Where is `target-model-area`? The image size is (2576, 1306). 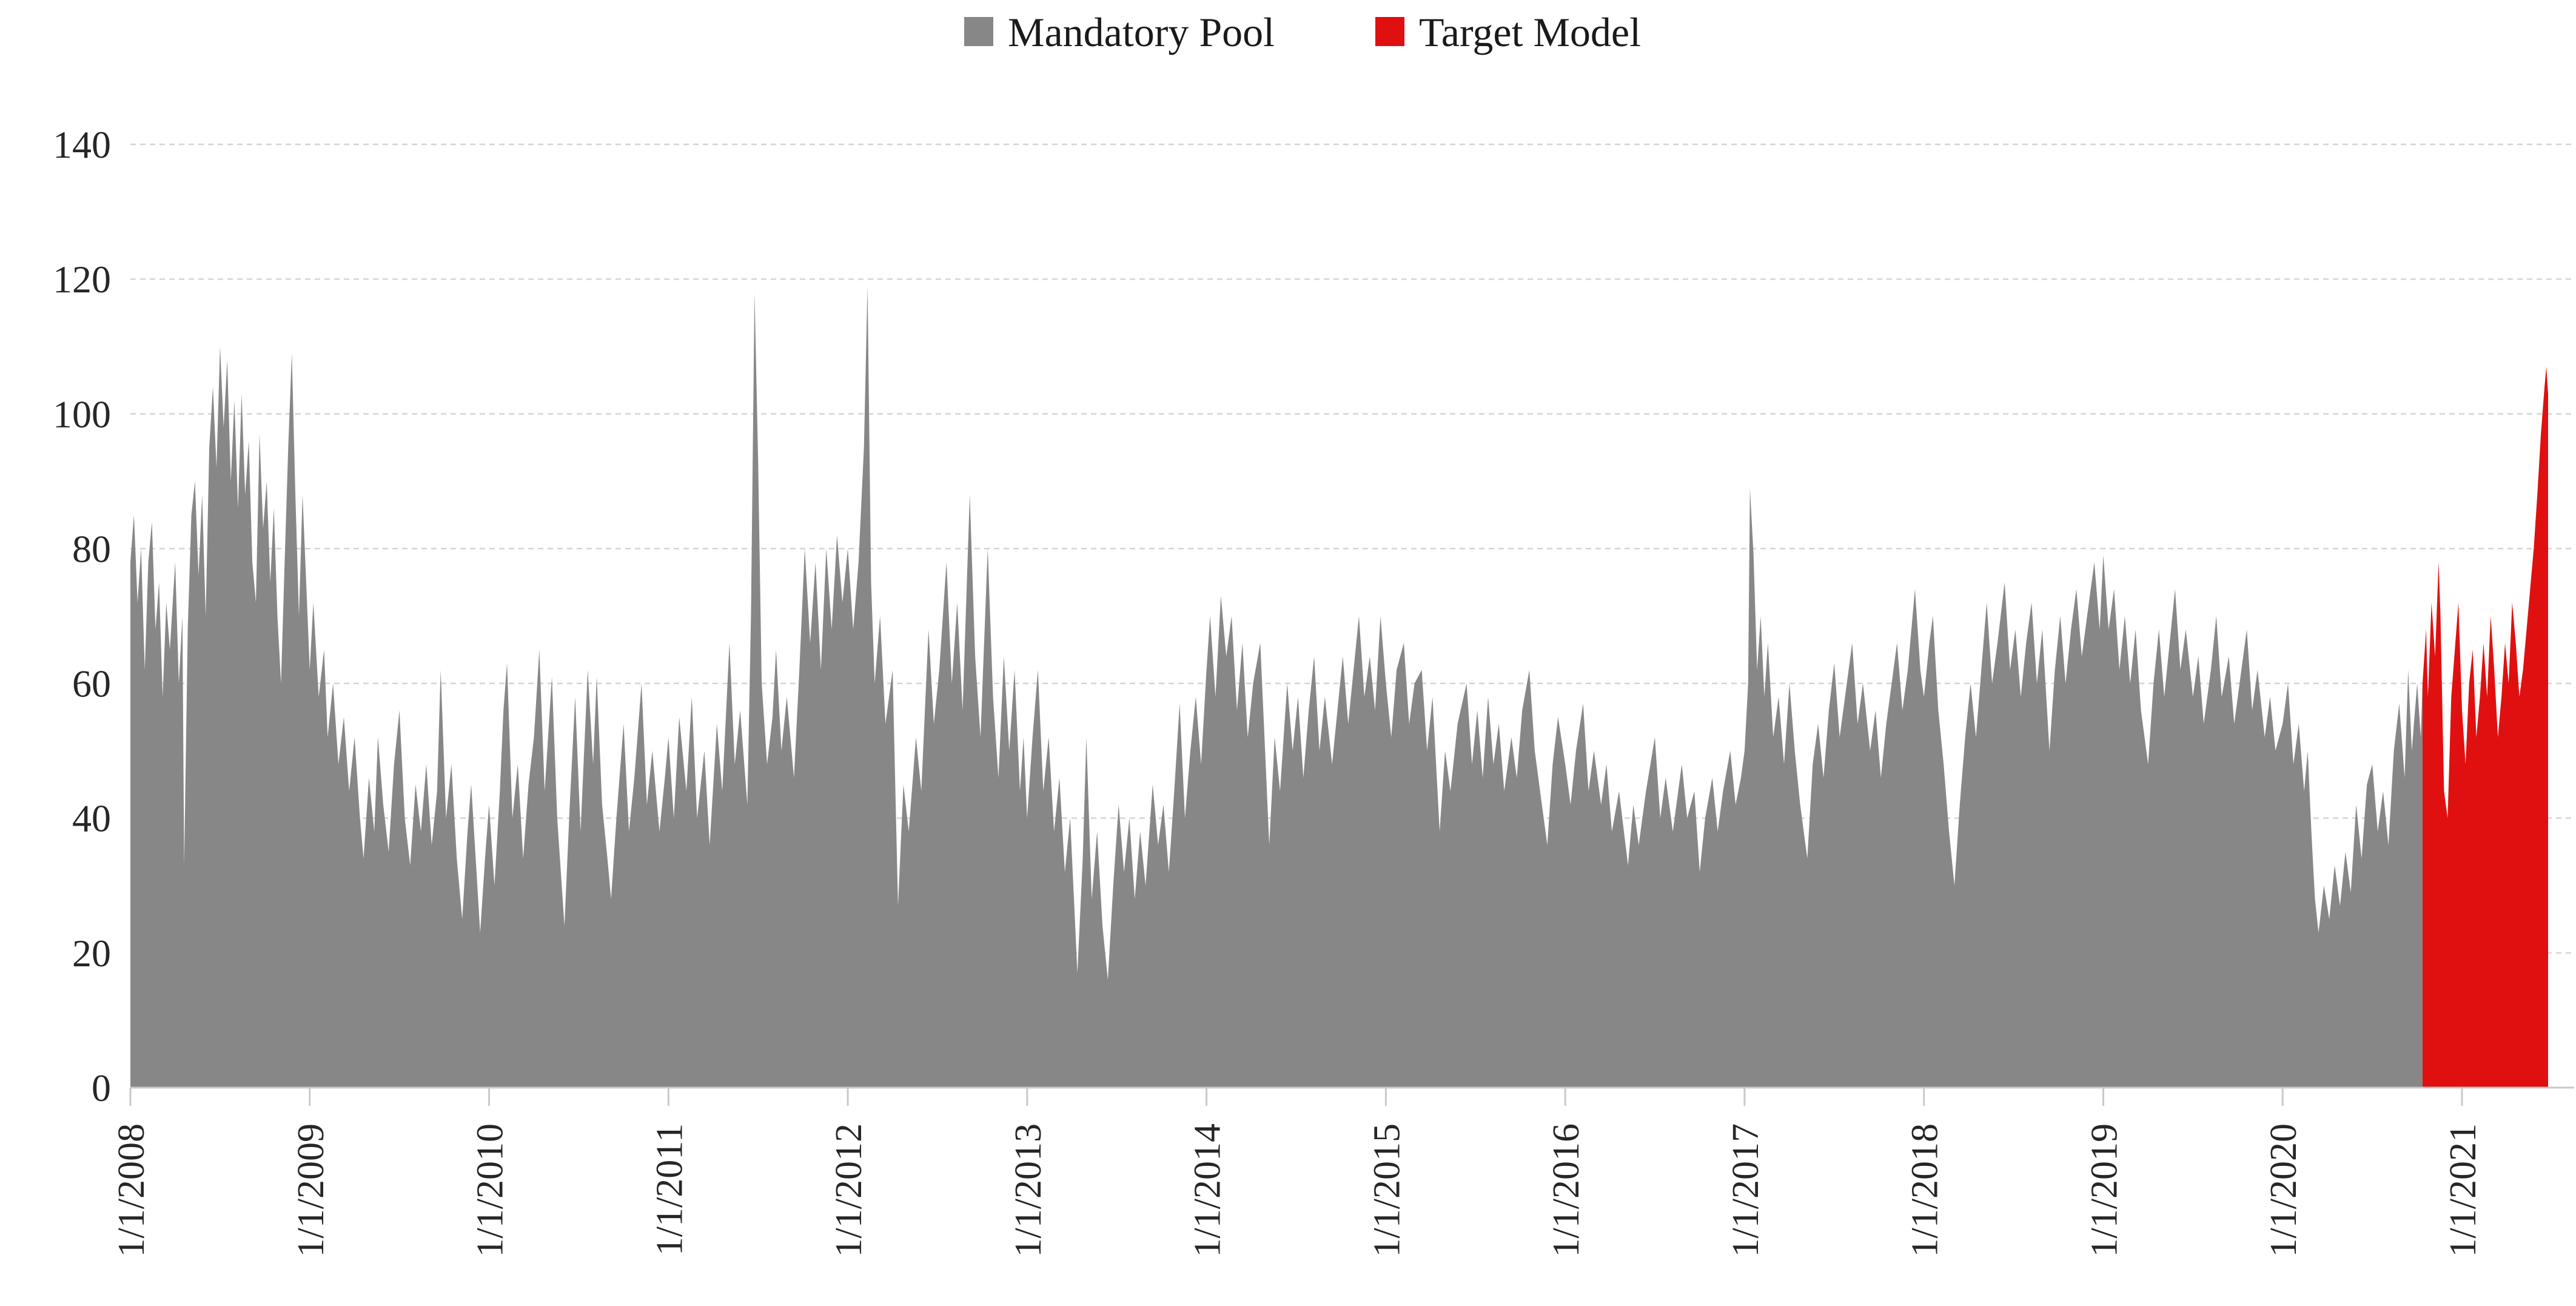
target-model-area is located at coordinates (2485, 727).